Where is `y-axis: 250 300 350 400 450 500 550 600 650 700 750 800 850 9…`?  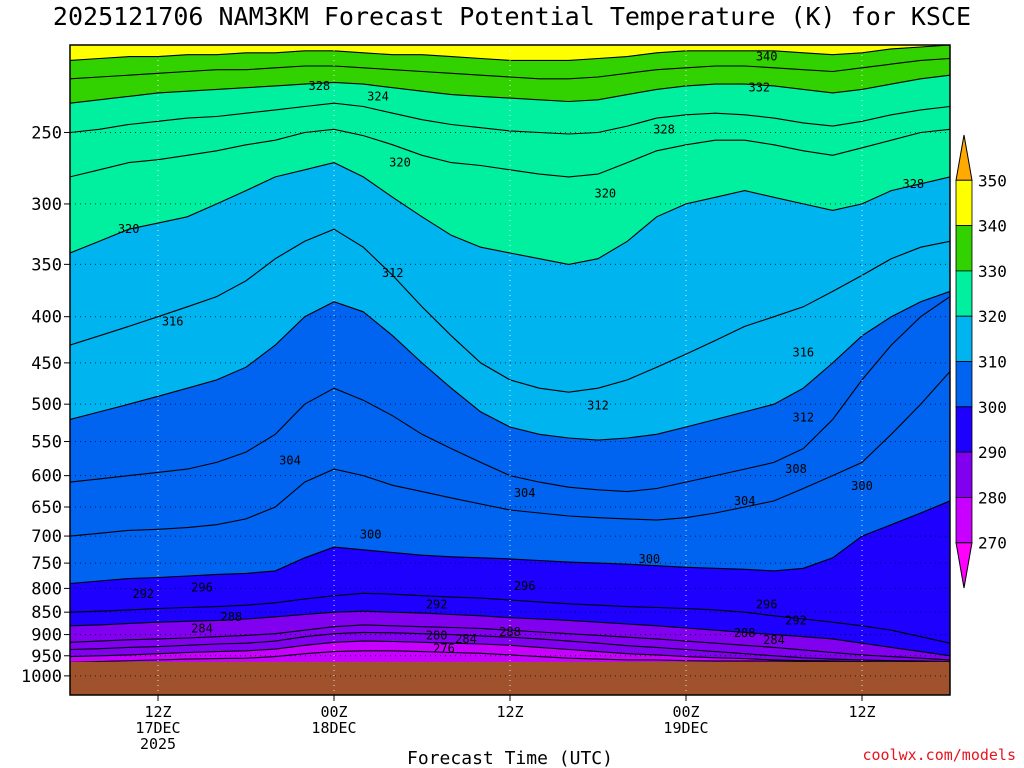 y-axis: 250 300 350 400 450 500 550 600 650 700 750 800 850 9… is located at coordinates (45, 405).